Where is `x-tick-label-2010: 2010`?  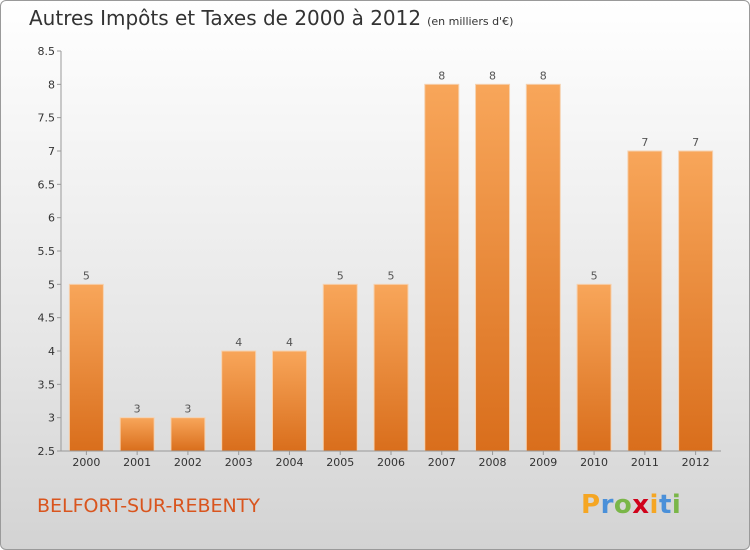
x-tick-label-2010: 2010 is located at coordinates (594, 462).